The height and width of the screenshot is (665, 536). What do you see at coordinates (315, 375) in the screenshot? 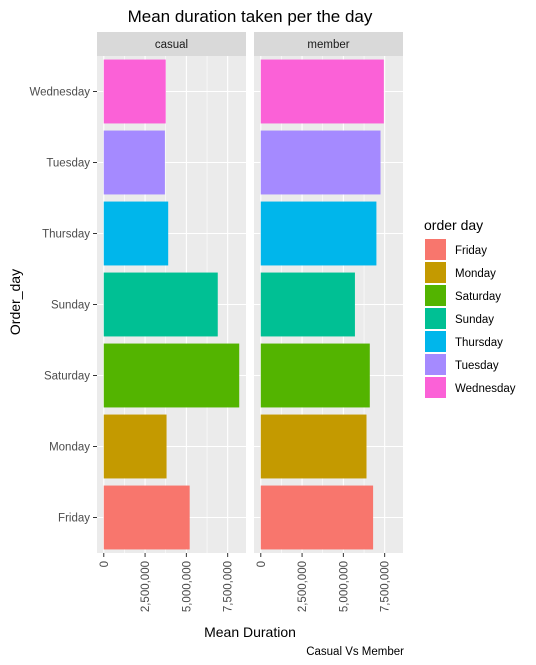
I see `bar-member-saturday` at bounding box center [315, 375].